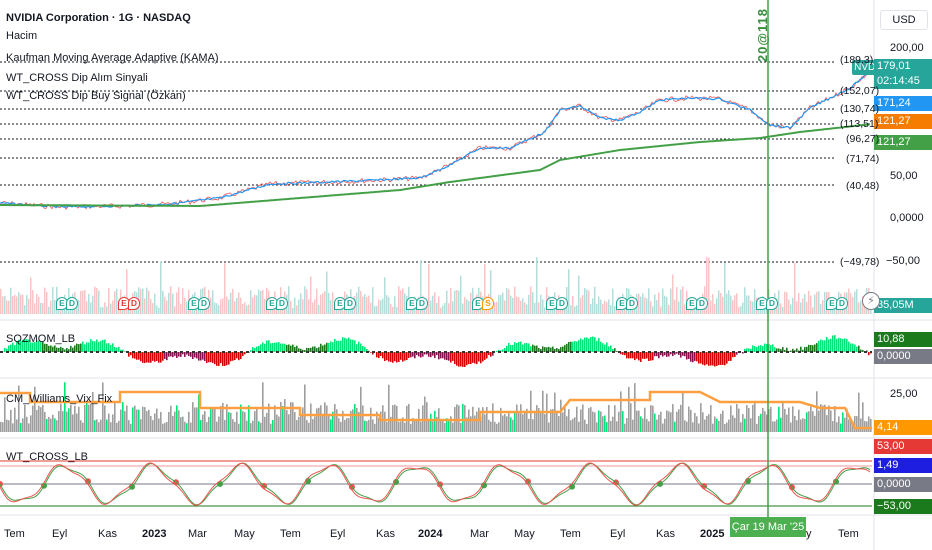 The width and height of the screenshot is (932, 550). I want to click on pane-title-williams: CM_Williams_Vix_Fix, so click(59, 399).